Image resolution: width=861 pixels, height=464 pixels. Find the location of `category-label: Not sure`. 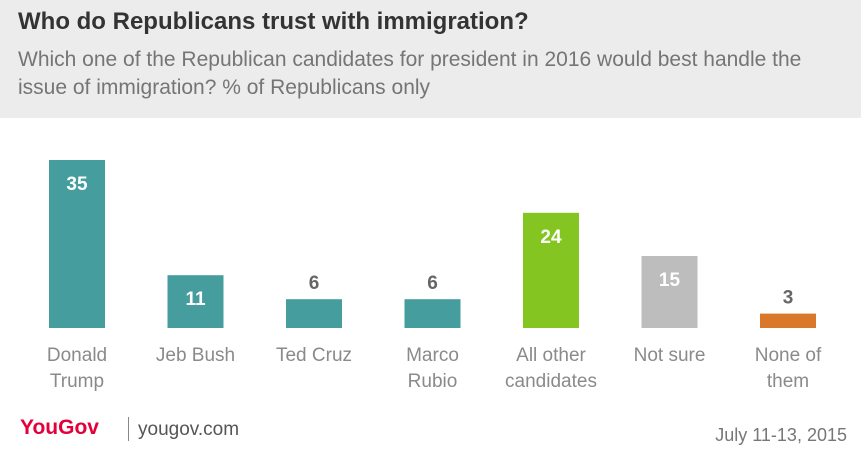

category-label: Not sure is located at coordinates (670, 355).